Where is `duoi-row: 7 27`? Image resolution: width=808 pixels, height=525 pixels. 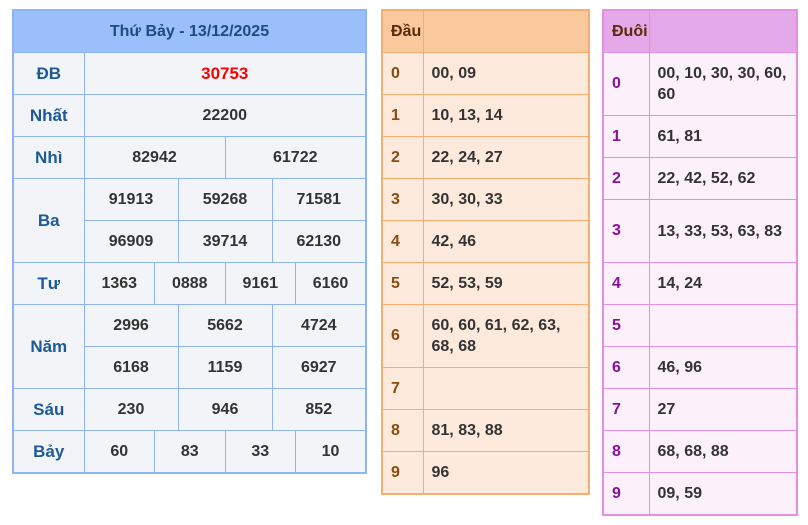
duoi-row: 7 27 is located at coordinates (700, 409).